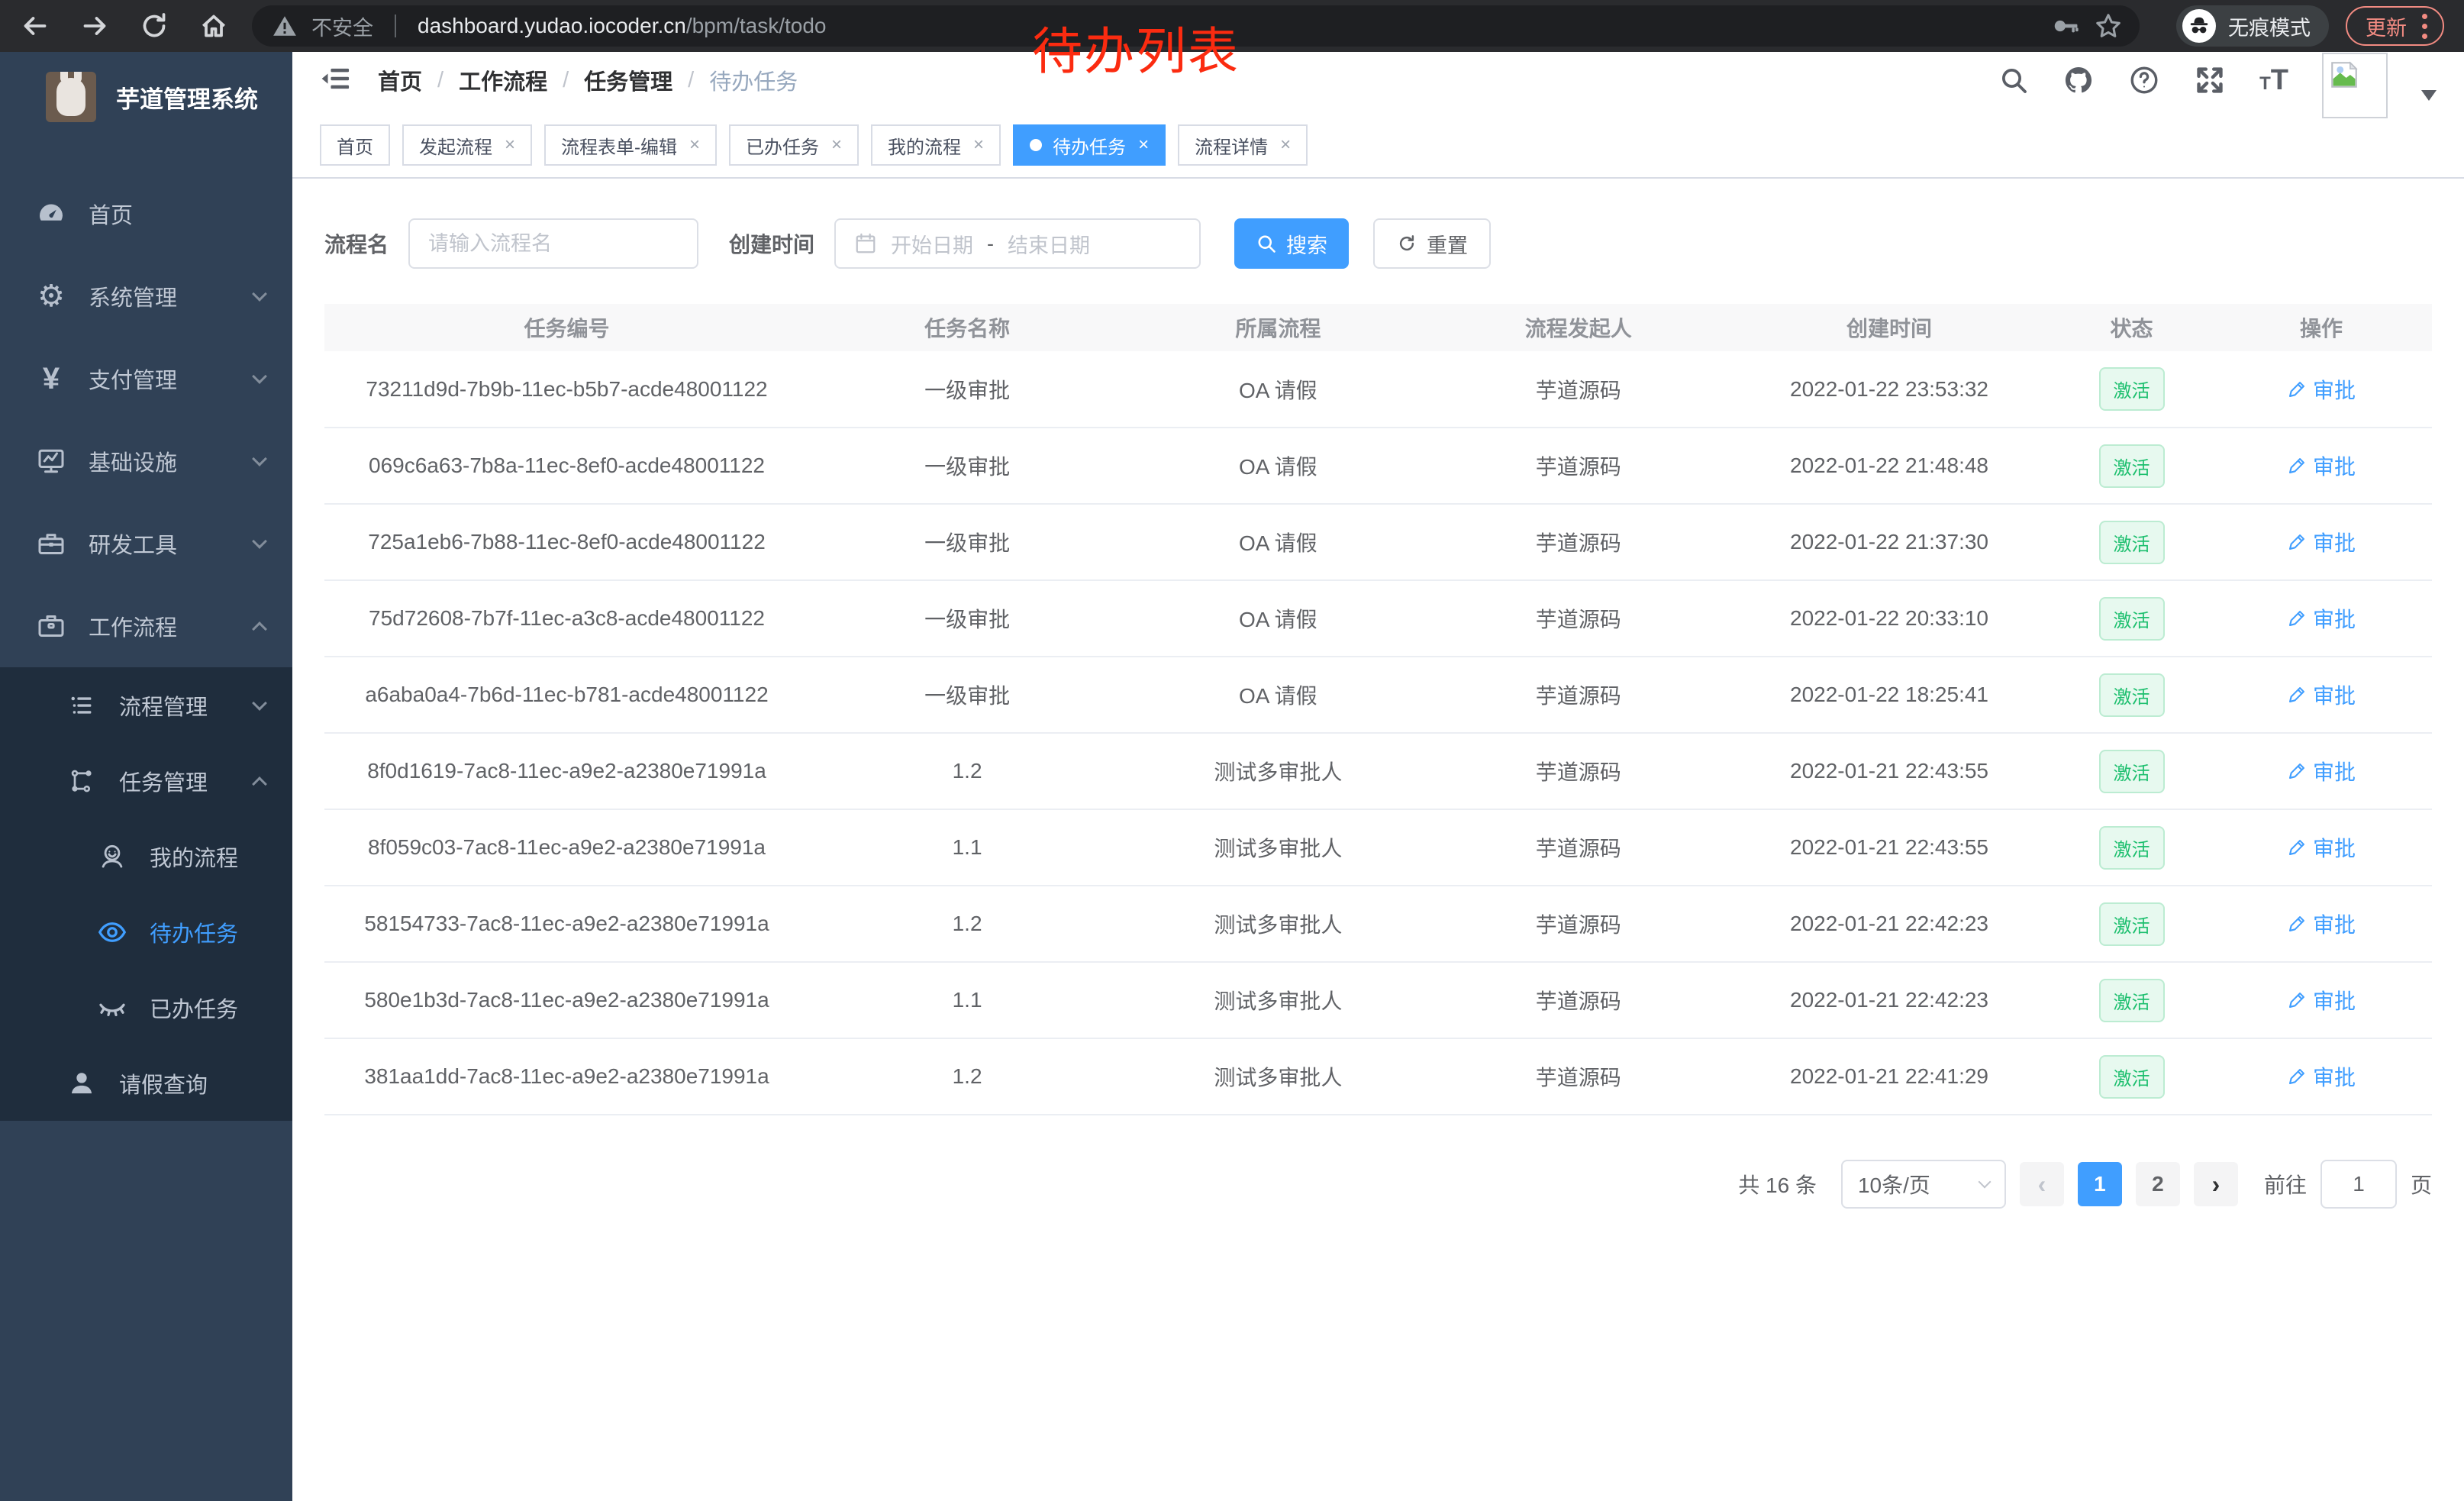  What do you see at coordinates (146, 461) in the screenshot?
I see `sidebar-item-3: 基础设施` at bounding box center [146, 461].